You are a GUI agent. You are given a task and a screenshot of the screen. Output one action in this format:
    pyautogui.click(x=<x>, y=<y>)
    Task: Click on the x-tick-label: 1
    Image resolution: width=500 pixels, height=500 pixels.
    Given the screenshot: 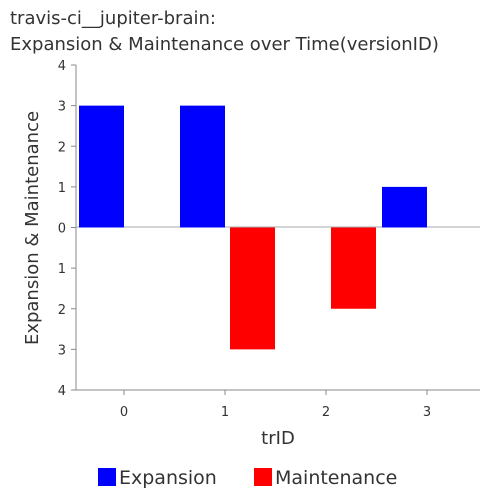 What is the action you would take?
    pyautogui.click(x=225, y=412)
    